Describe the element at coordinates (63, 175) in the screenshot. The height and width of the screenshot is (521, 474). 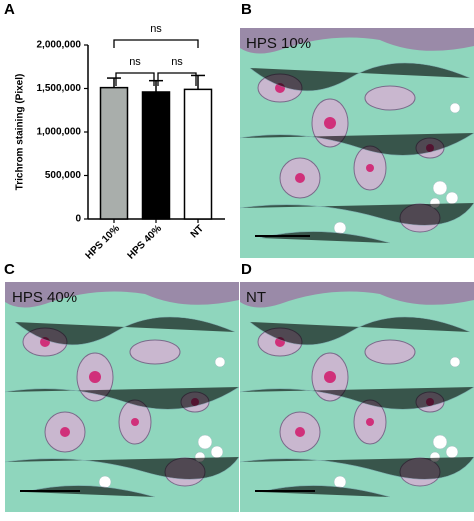
I see `y-tick-label: 500,000` at that location.